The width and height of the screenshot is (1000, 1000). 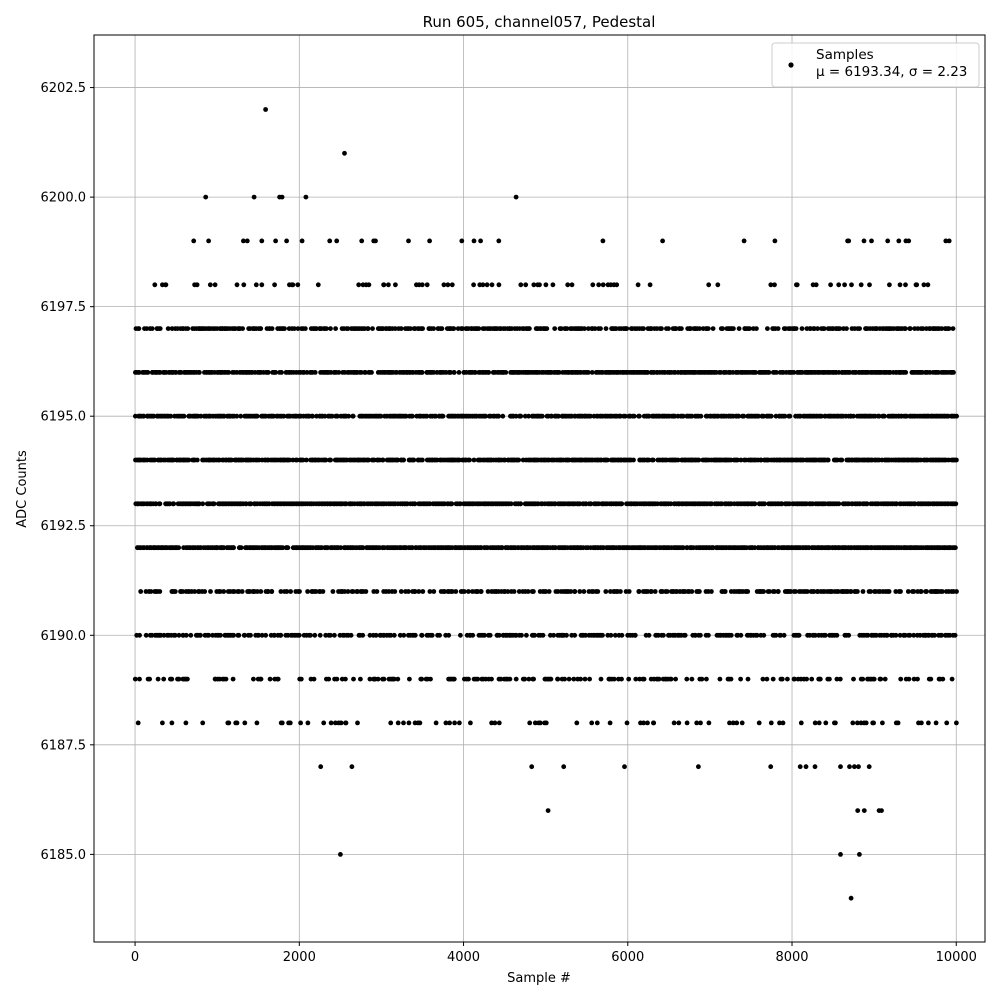 I want to click on x-tick-label: 2000, so click(x=299, y=957).